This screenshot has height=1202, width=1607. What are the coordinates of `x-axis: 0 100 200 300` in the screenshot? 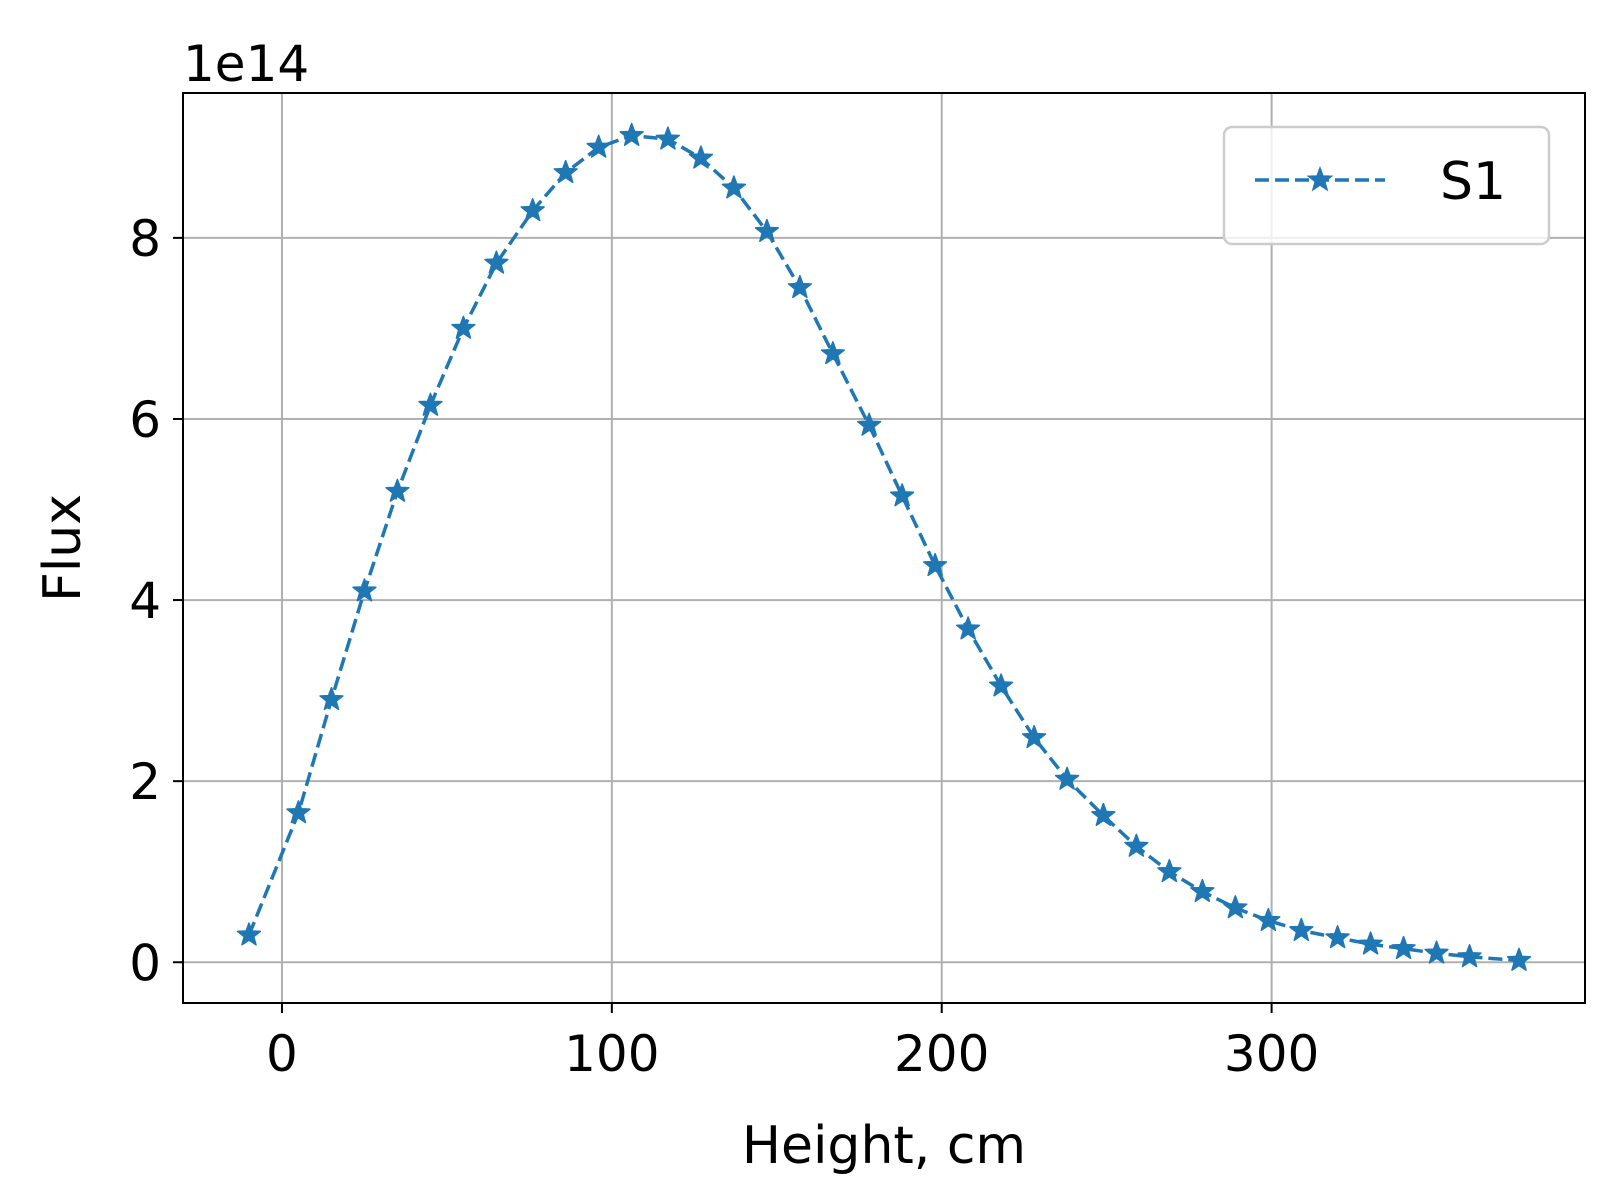 It's located at (792, 1043).